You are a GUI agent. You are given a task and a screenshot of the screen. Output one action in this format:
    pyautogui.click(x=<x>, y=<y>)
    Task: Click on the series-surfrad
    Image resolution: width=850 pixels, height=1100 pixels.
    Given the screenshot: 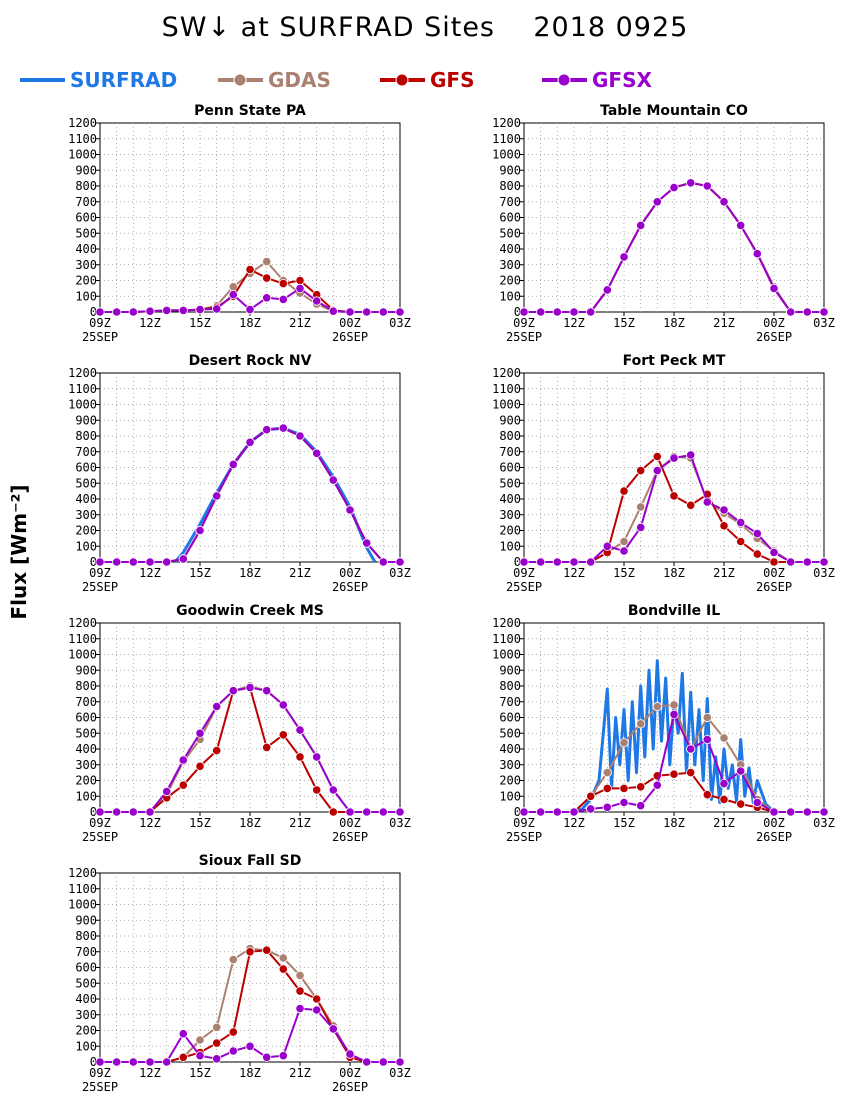 What is the action you would take?
    pyautogui.click(x=674, y=736)
    